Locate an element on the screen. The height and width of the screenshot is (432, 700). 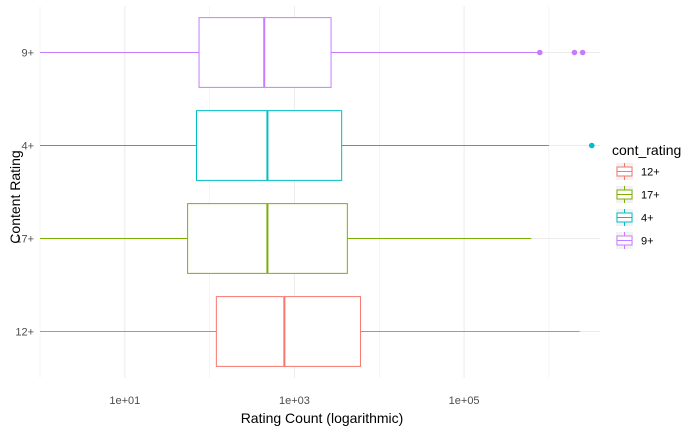
legend-item-4+: 4+ is located at coordinates (635, 217).